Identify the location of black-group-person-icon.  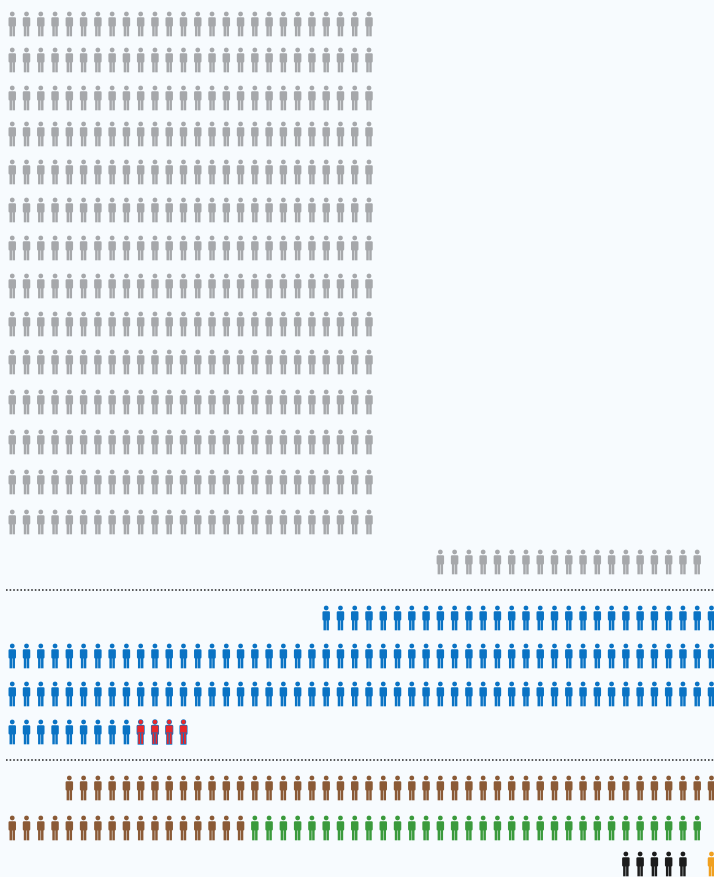
(668, 864).